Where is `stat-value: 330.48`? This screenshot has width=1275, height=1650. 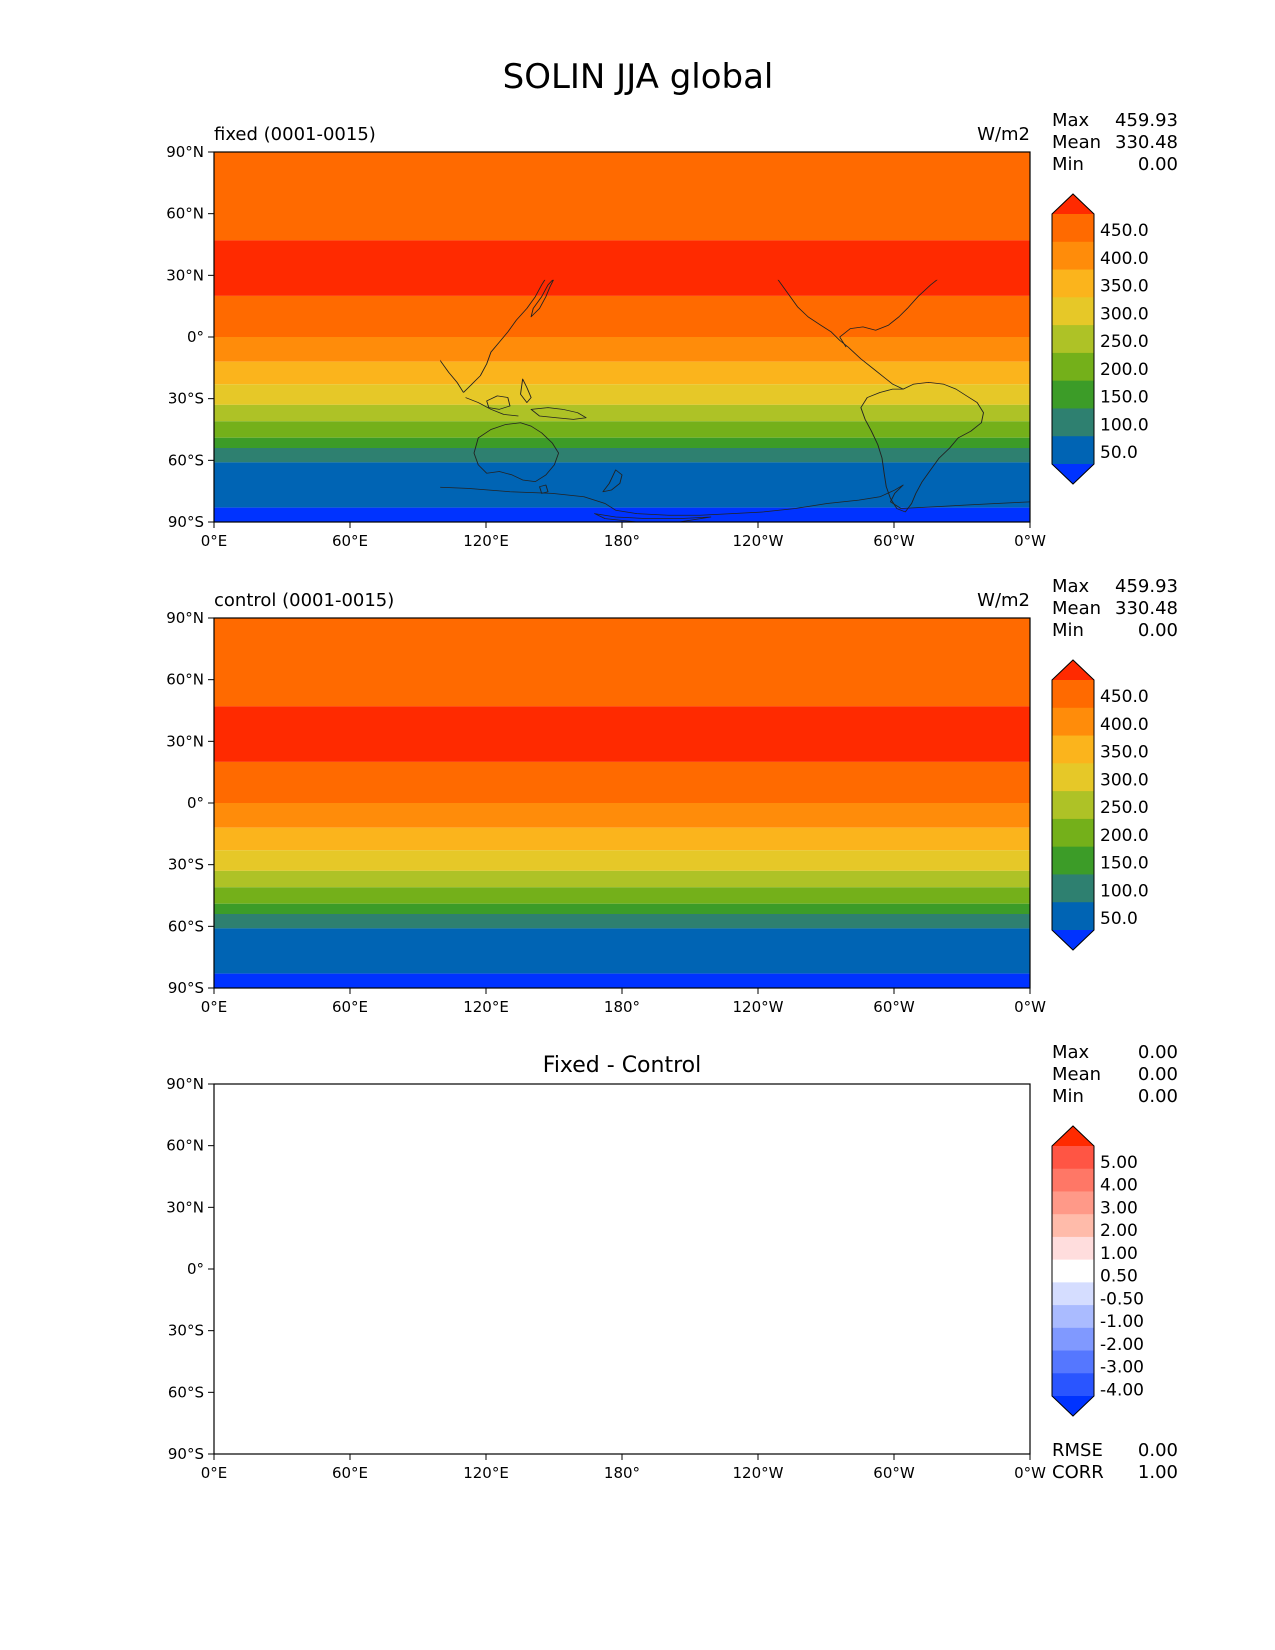 stat-value: 330.48 is located at coordinates (1146, 608).